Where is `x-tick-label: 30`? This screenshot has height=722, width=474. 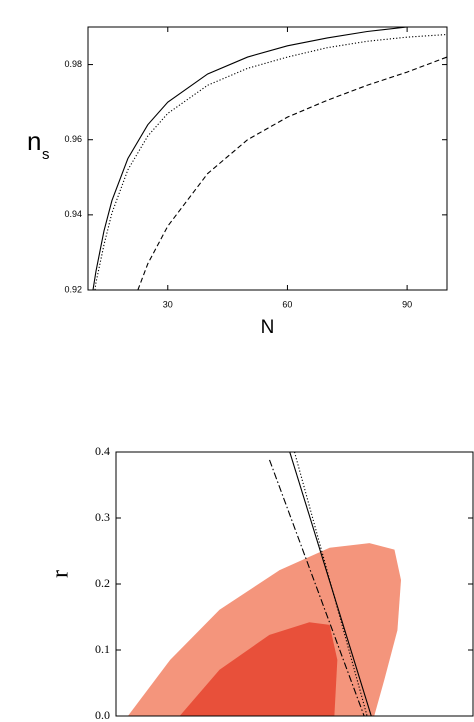
x-tick-label: 30 is located at coordinates (168, 304).